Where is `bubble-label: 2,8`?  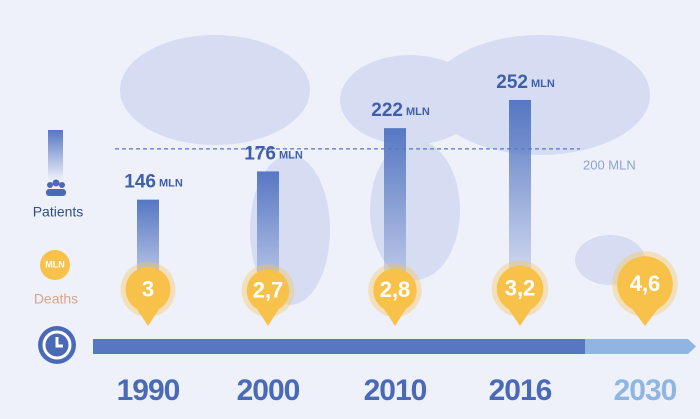 bubble-label: 2,8 is located at coordinates (395, 289).